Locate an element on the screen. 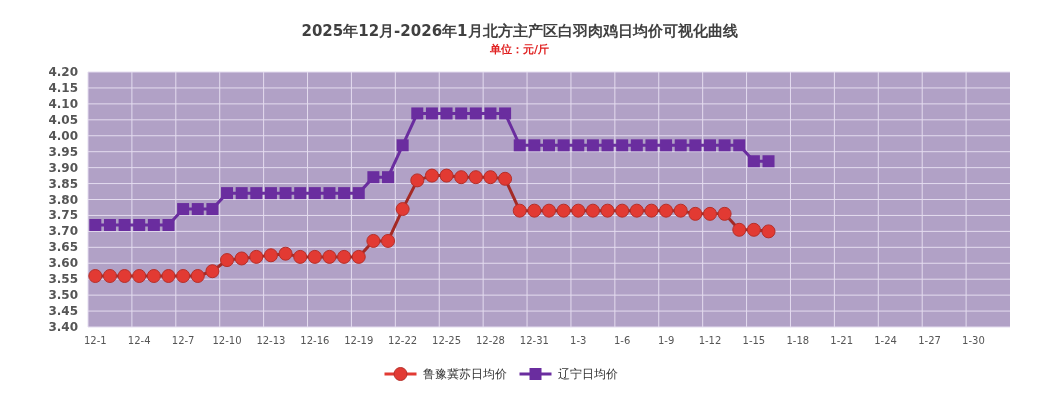 The width and height of the screenshot is (1039, 402). x-tick-label: 12-7 is located at coordinates (183, 340).